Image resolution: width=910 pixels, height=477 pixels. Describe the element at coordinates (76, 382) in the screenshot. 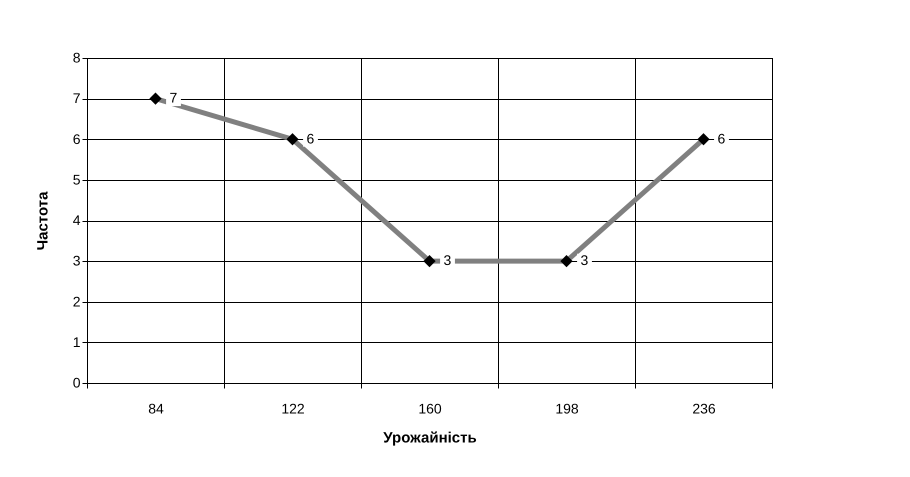

I see `y-tick-label: 0` at that location.